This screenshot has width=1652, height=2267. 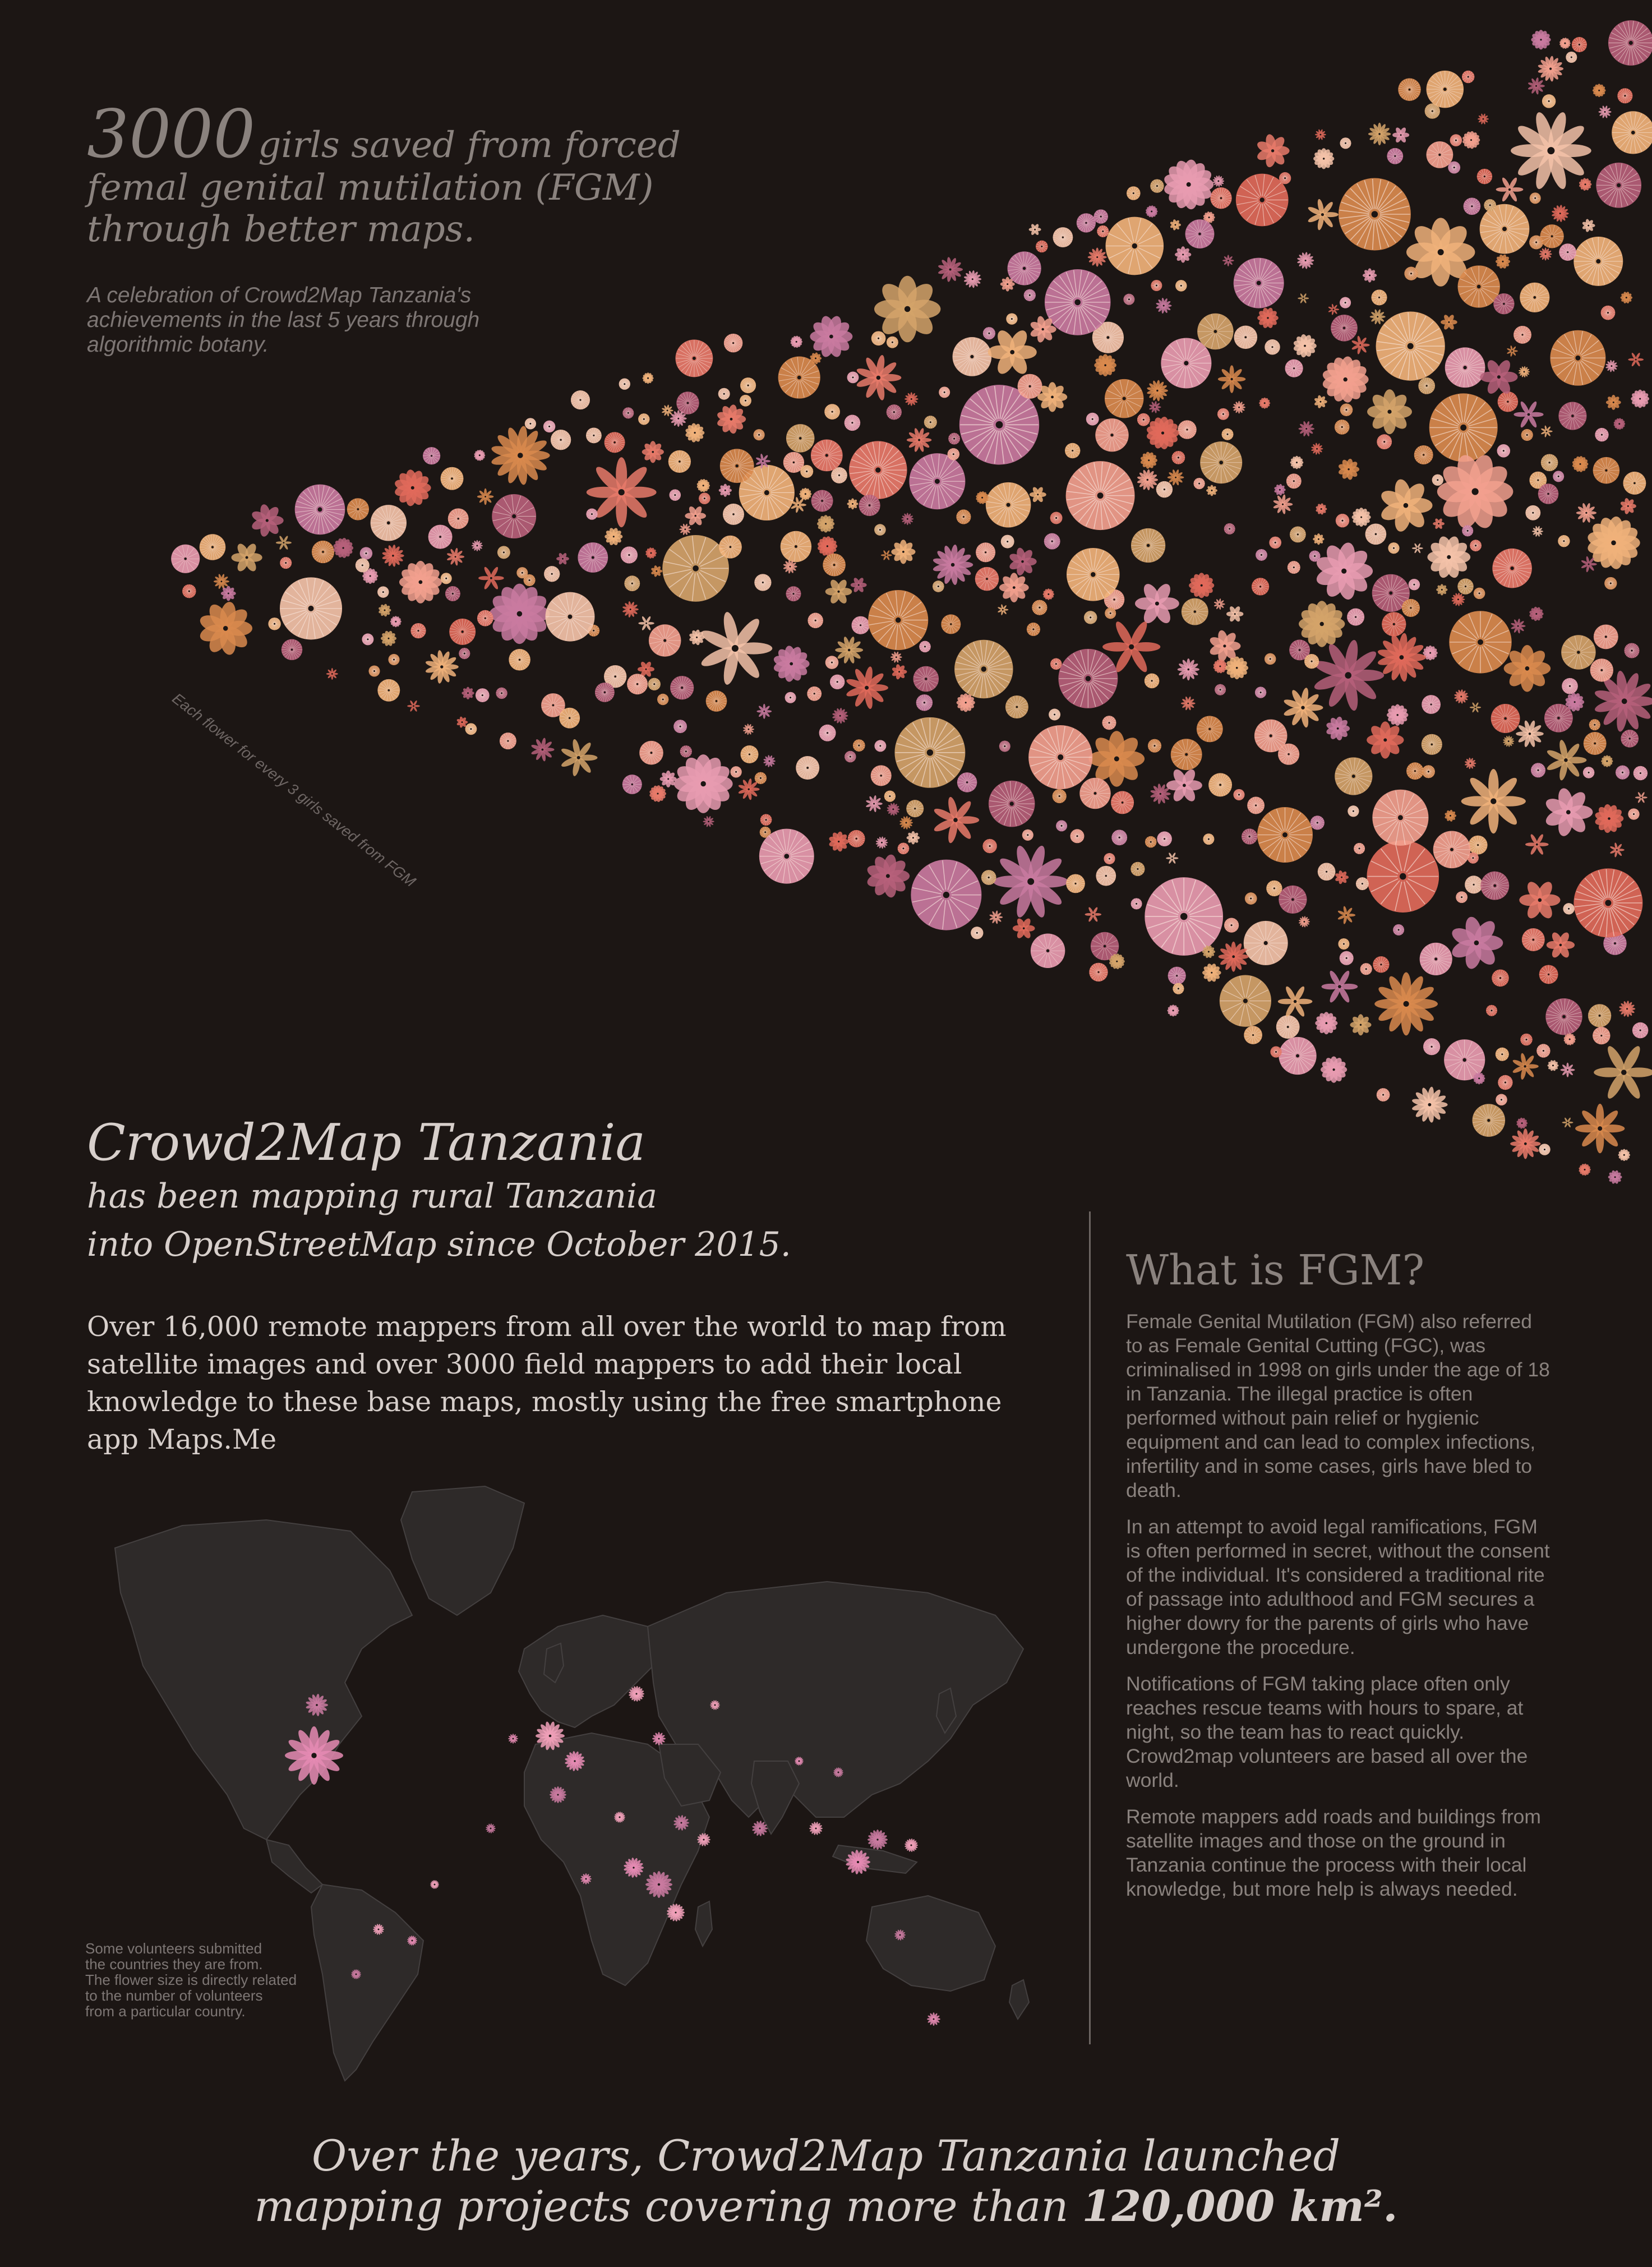 What do you see at coordinates (930, 1943) in the screenshot?
I see `australia-shape` at bounding box center [930, 1943].